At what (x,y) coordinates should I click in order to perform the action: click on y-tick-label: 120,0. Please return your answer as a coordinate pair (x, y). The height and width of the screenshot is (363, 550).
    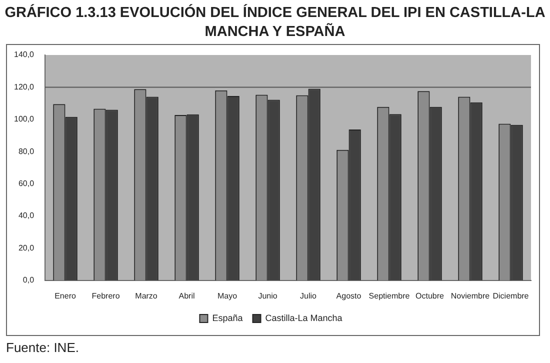
    Looking at the image, I should click on (24, 87).